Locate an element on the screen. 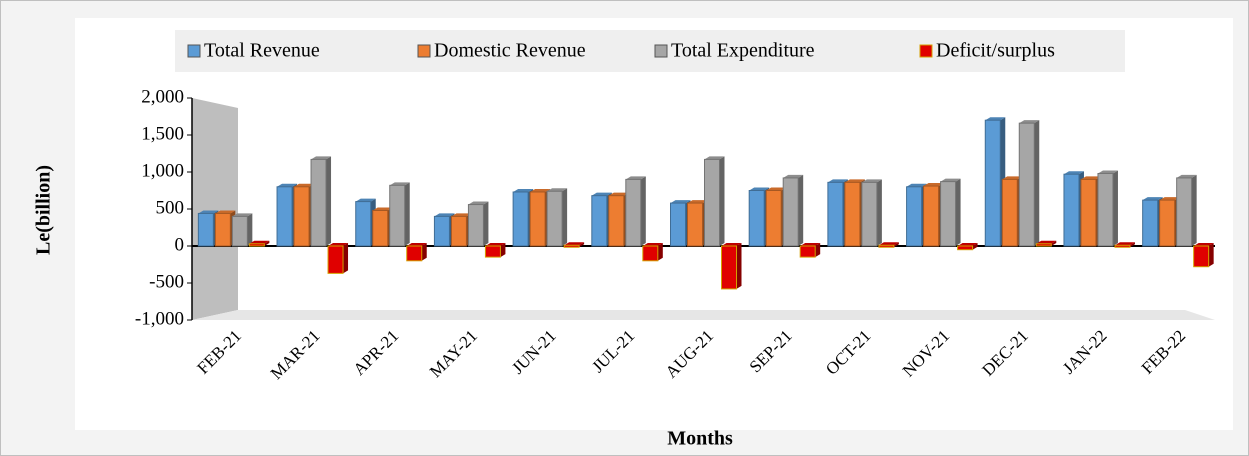  legend-label: Total Revenue is located at coordinates (262, 51).